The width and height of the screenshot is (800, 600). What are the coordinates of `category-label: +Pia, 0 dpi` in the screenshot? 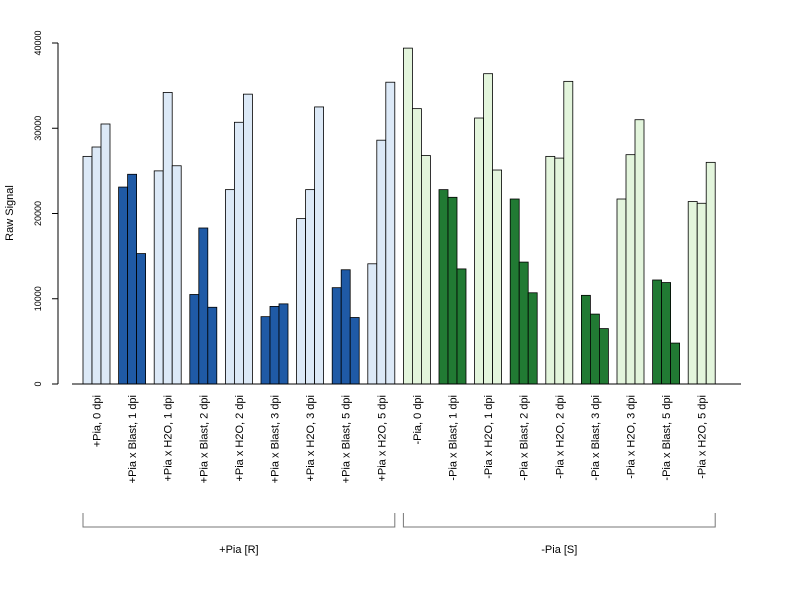 It's located at (98, 421).